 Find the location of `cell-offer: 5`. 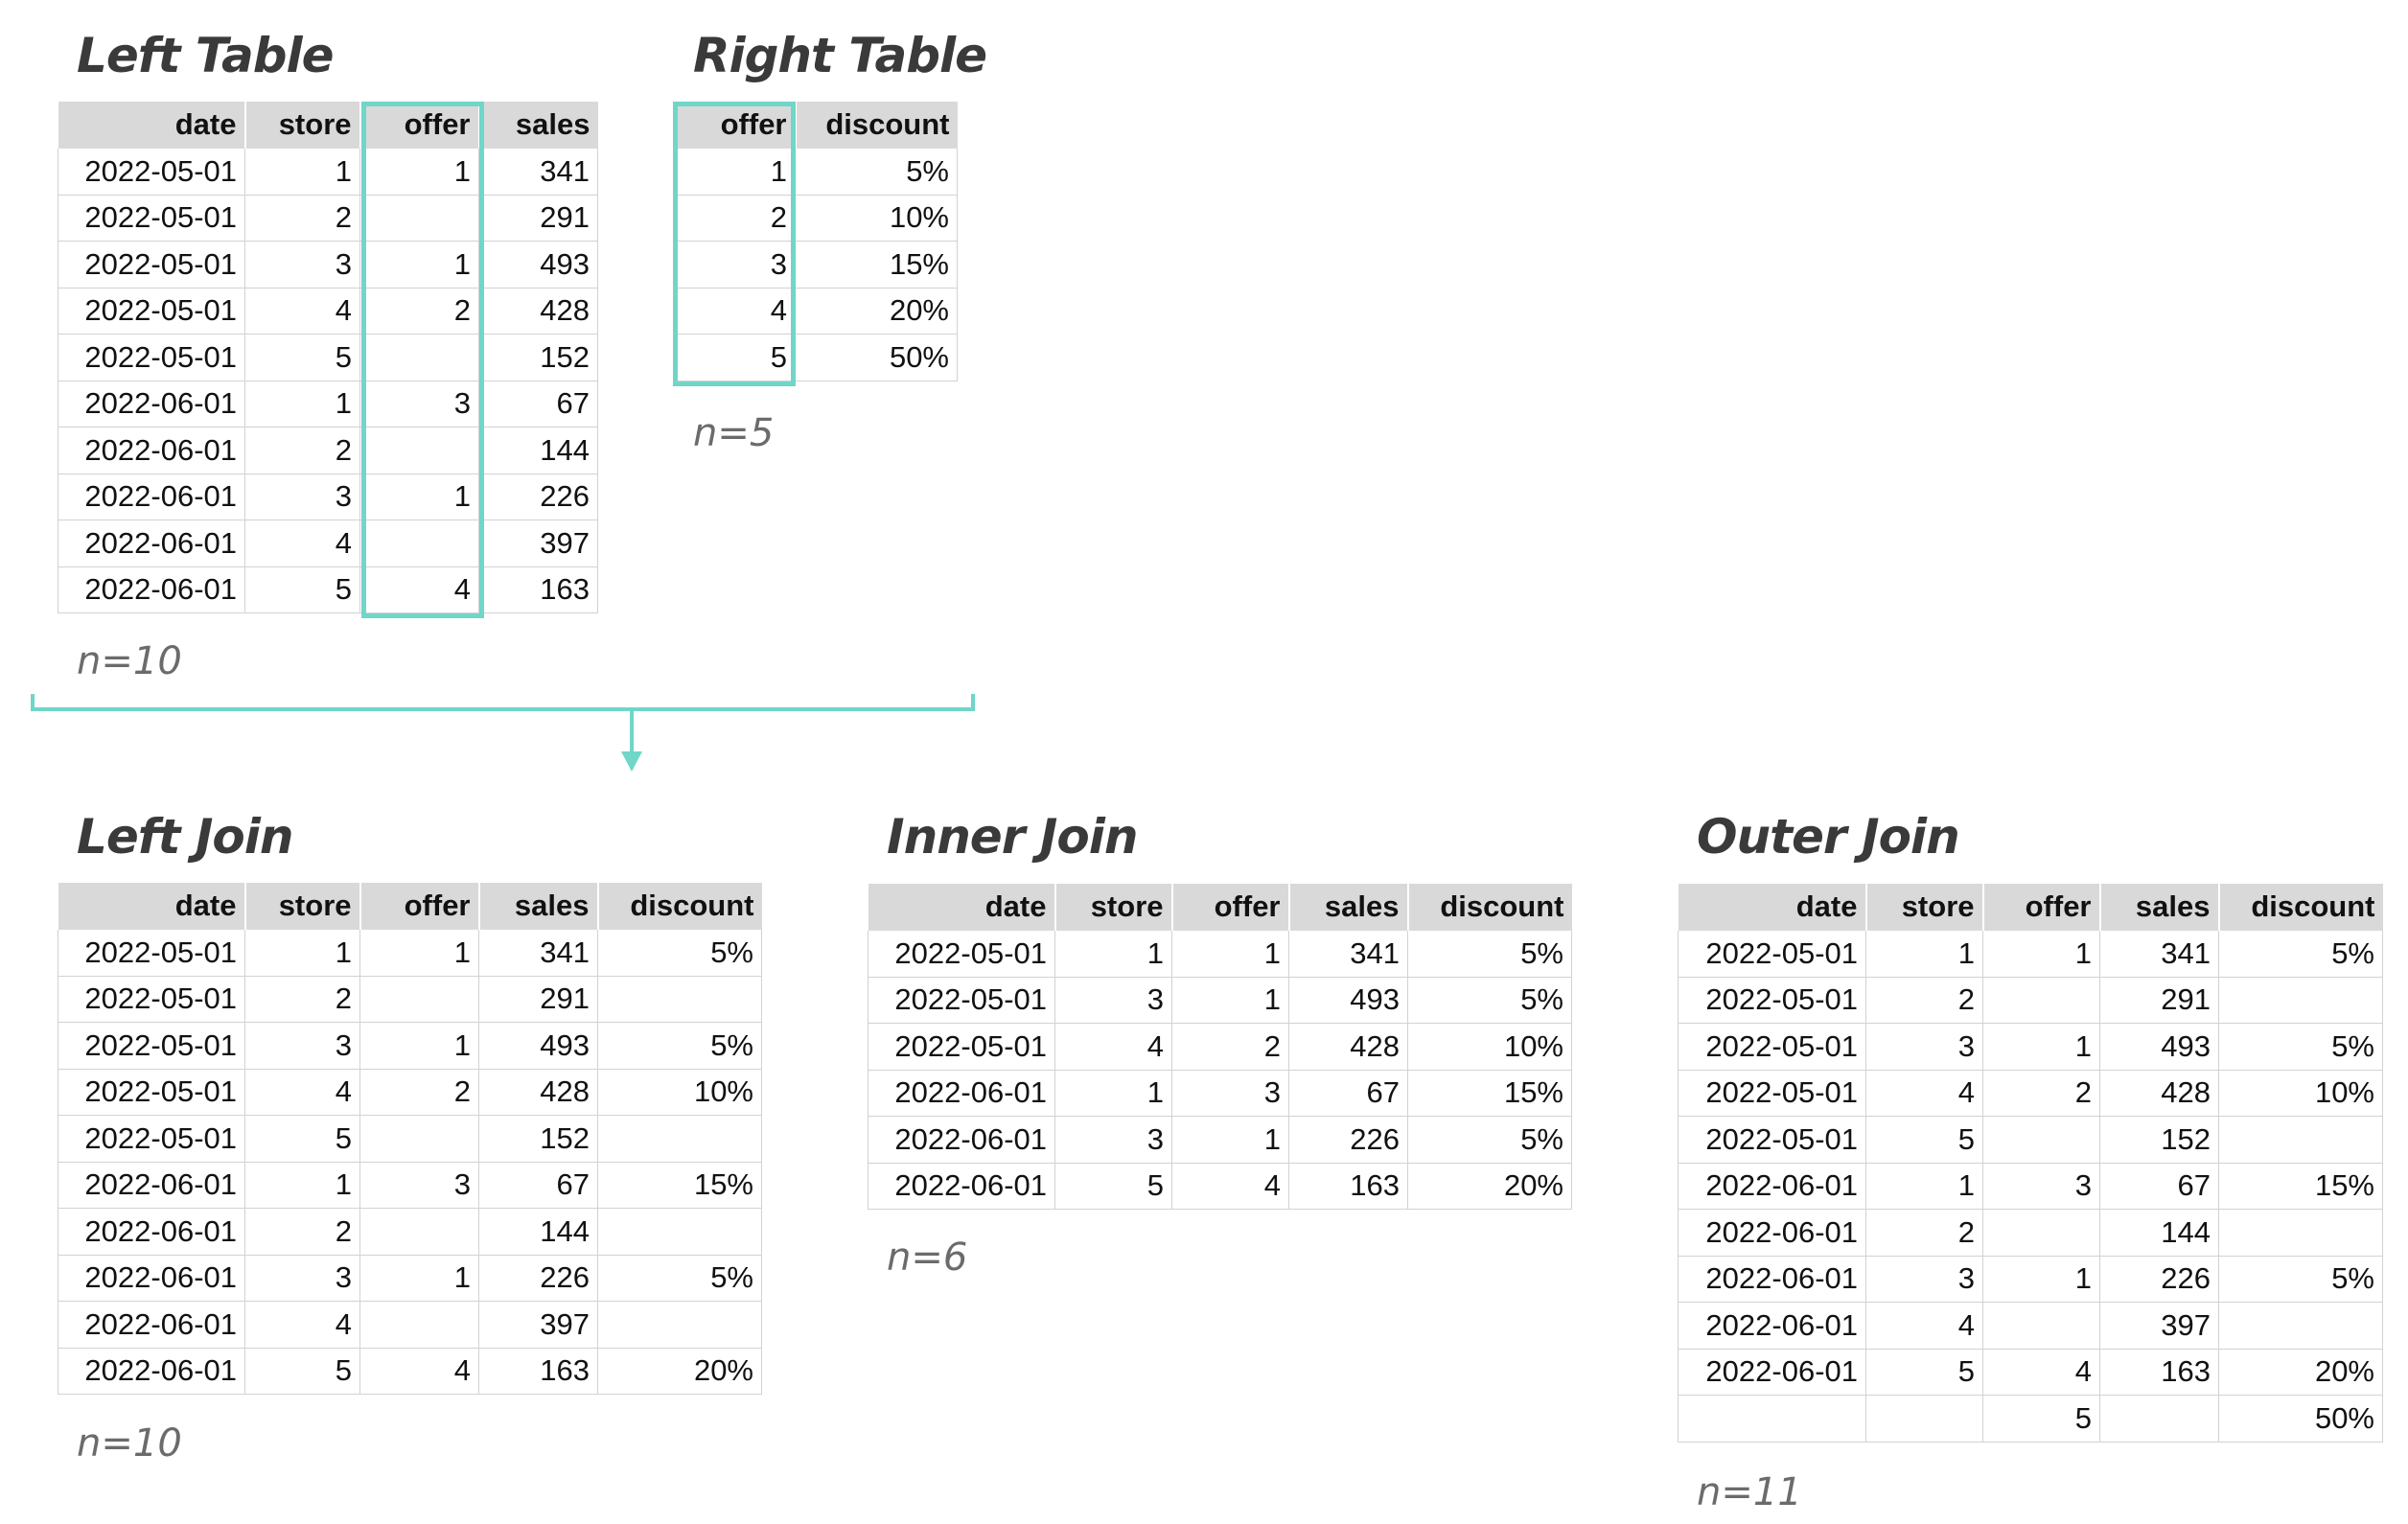

cell-offer: 5 is located at coordinates (734, 357).